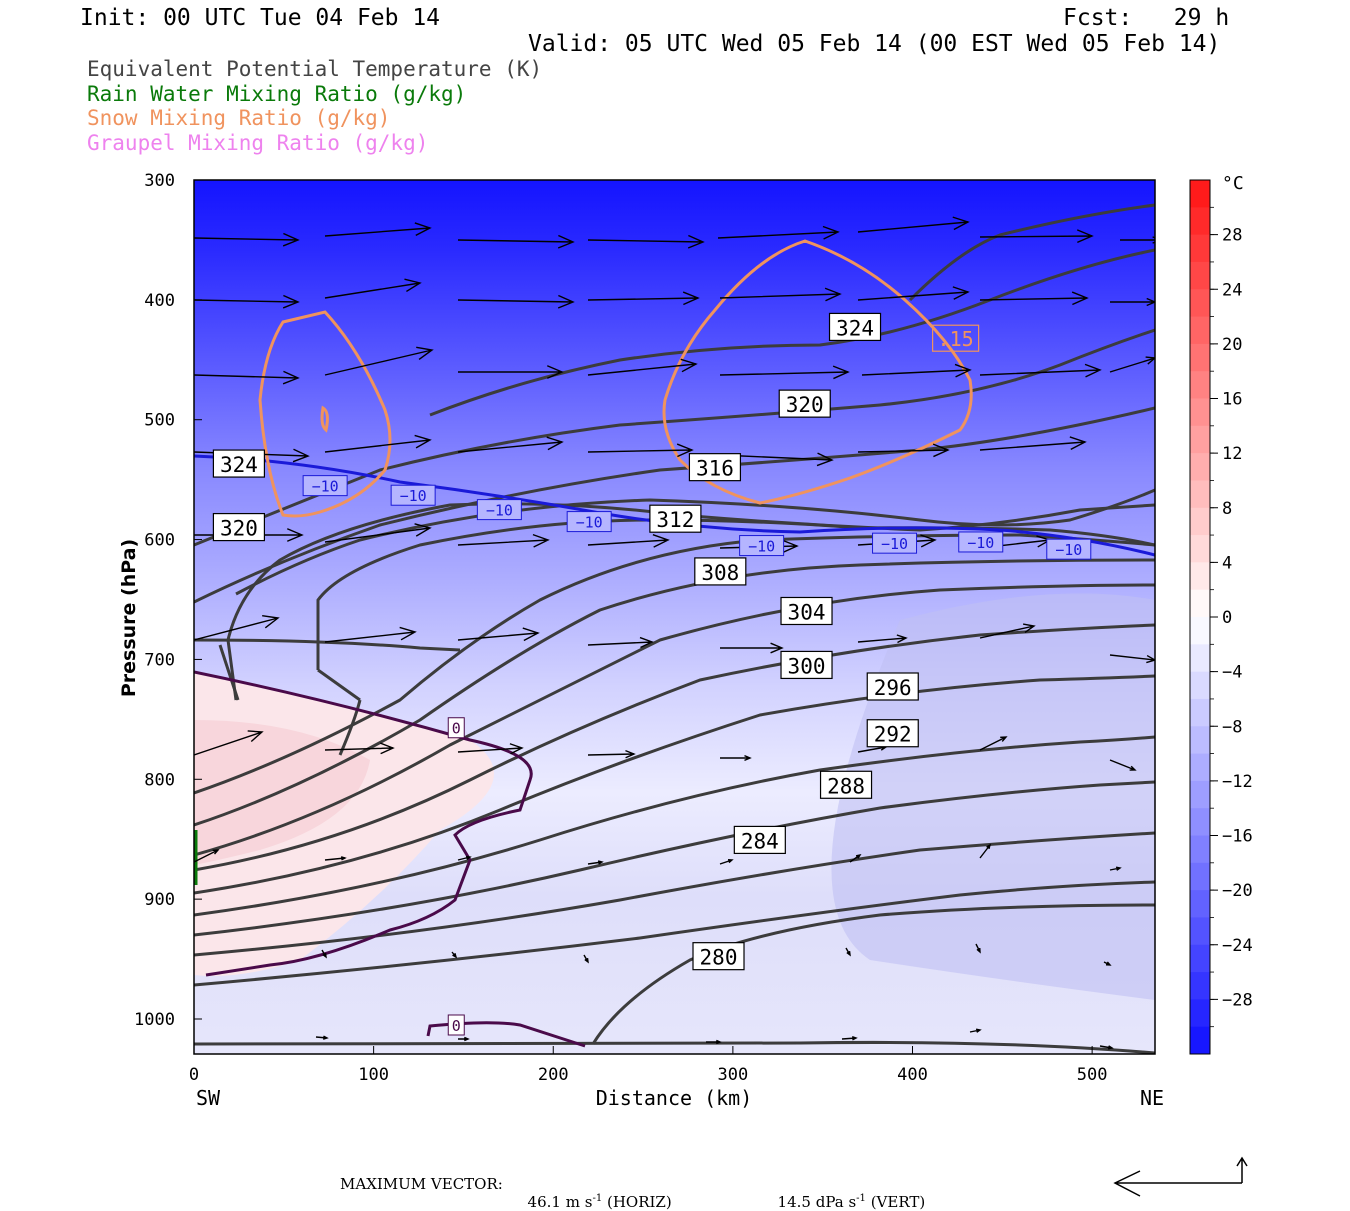 The width and height of the screenshot is (1350, 1211). I want to click on colorbar-tick-label: −20, so click(1237, 891).